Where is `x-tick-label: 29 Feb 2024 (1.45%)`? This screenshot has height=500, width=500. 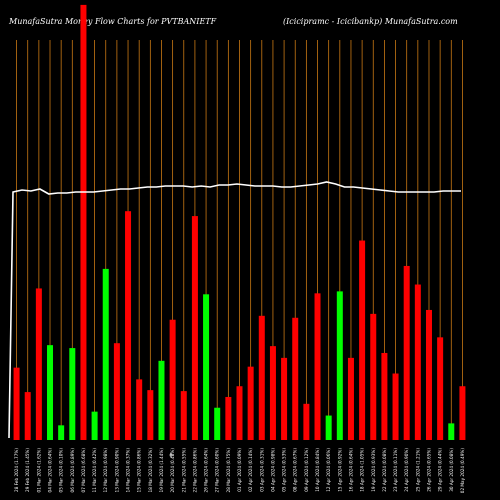
x-tick-label: 29 Feb 2024 (1.45%) is located at coordinates (27, 470).